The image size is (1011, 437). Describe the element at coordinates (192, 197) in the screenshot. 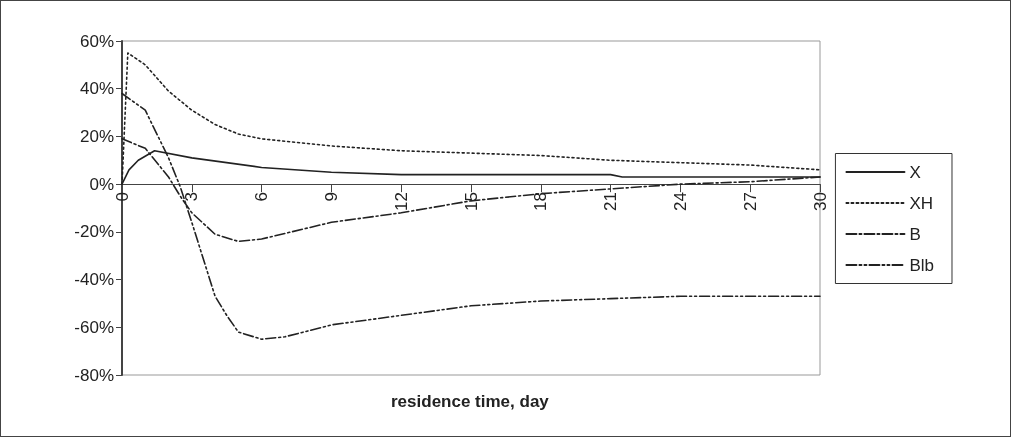

I see `x-tick-label: 3` at that location.